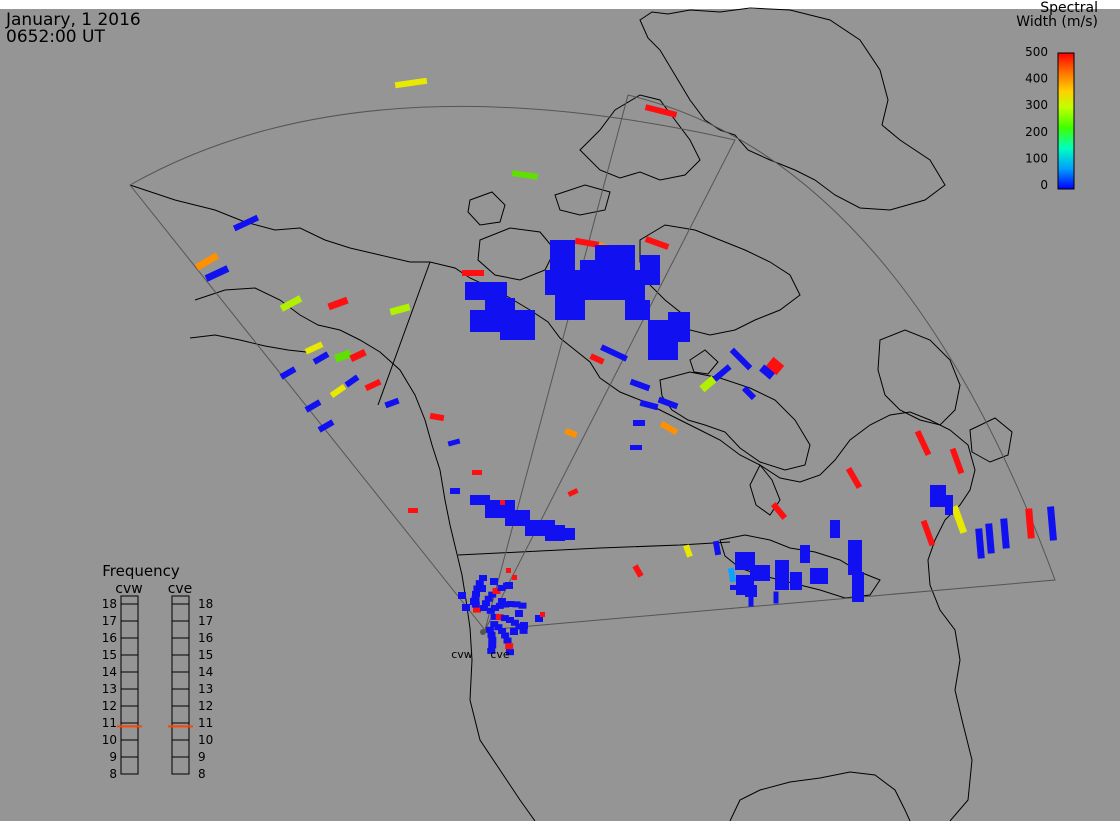 Image resolution: width=1120 pixels, height=821 pixels. I want to click on colorbar-tick-label: 0, so click(1044, 185).